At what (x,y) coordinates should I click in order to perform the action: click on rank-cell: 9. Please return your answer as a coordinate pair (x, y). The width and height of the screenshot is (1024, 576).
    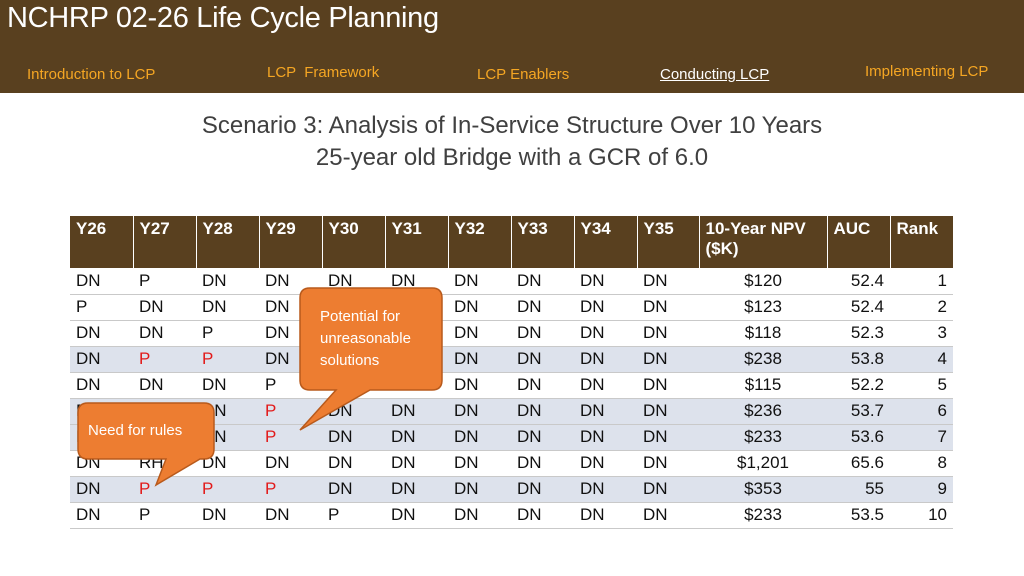
    Looking at the image, I should click on (921, 489).